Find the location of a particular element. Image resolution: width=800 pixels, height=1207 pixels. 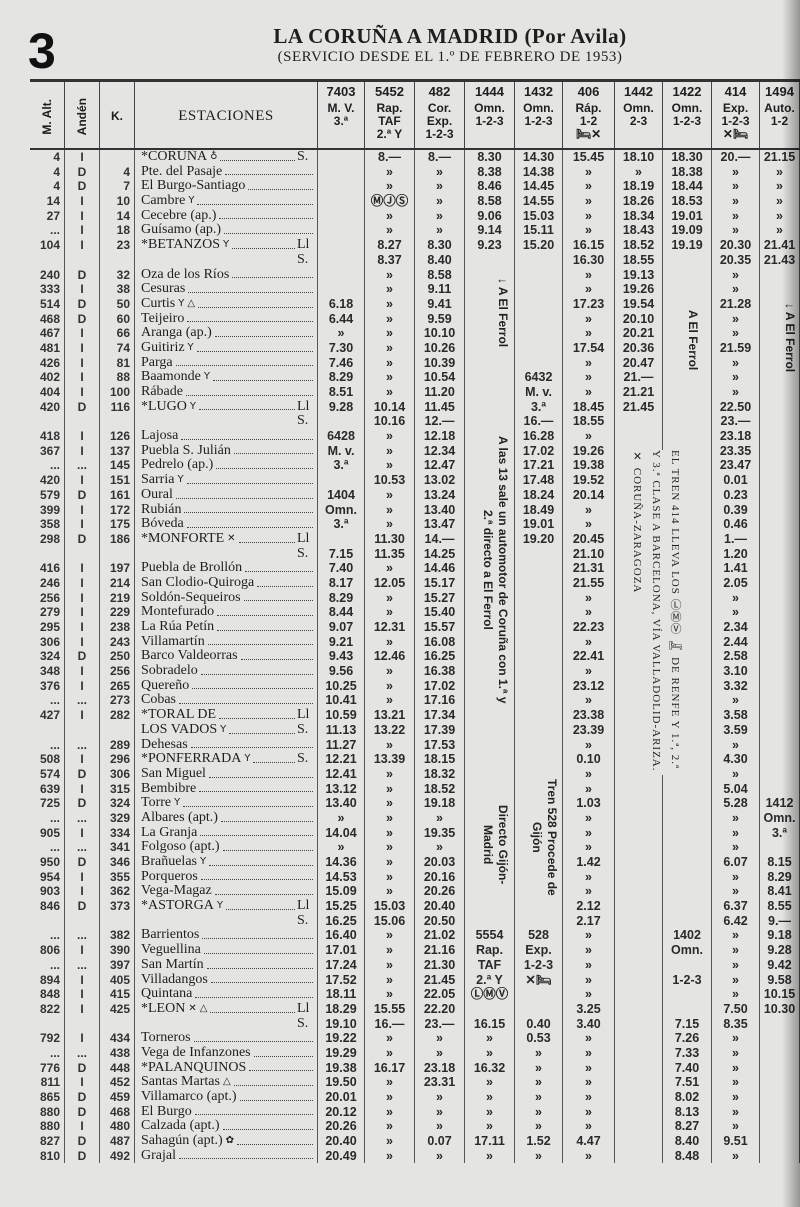

time-cell: 14.46 is located at coordinates (440, 568).